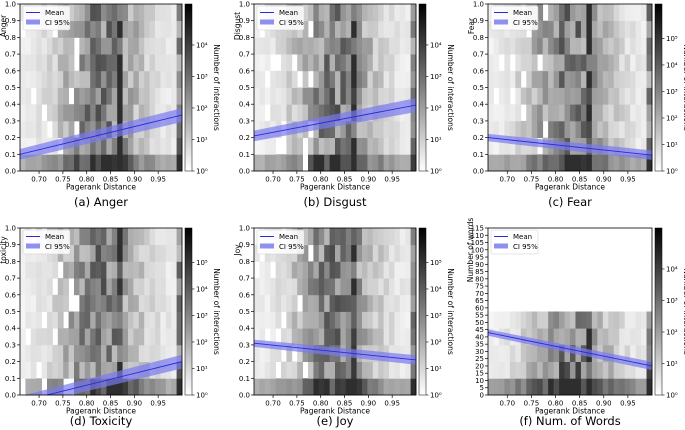 The height and width of the screenshot is (430, 685). Describe the element at coordinates (369, 404) in the screenshot. I see `x-tick-label: 0.90` at that location.